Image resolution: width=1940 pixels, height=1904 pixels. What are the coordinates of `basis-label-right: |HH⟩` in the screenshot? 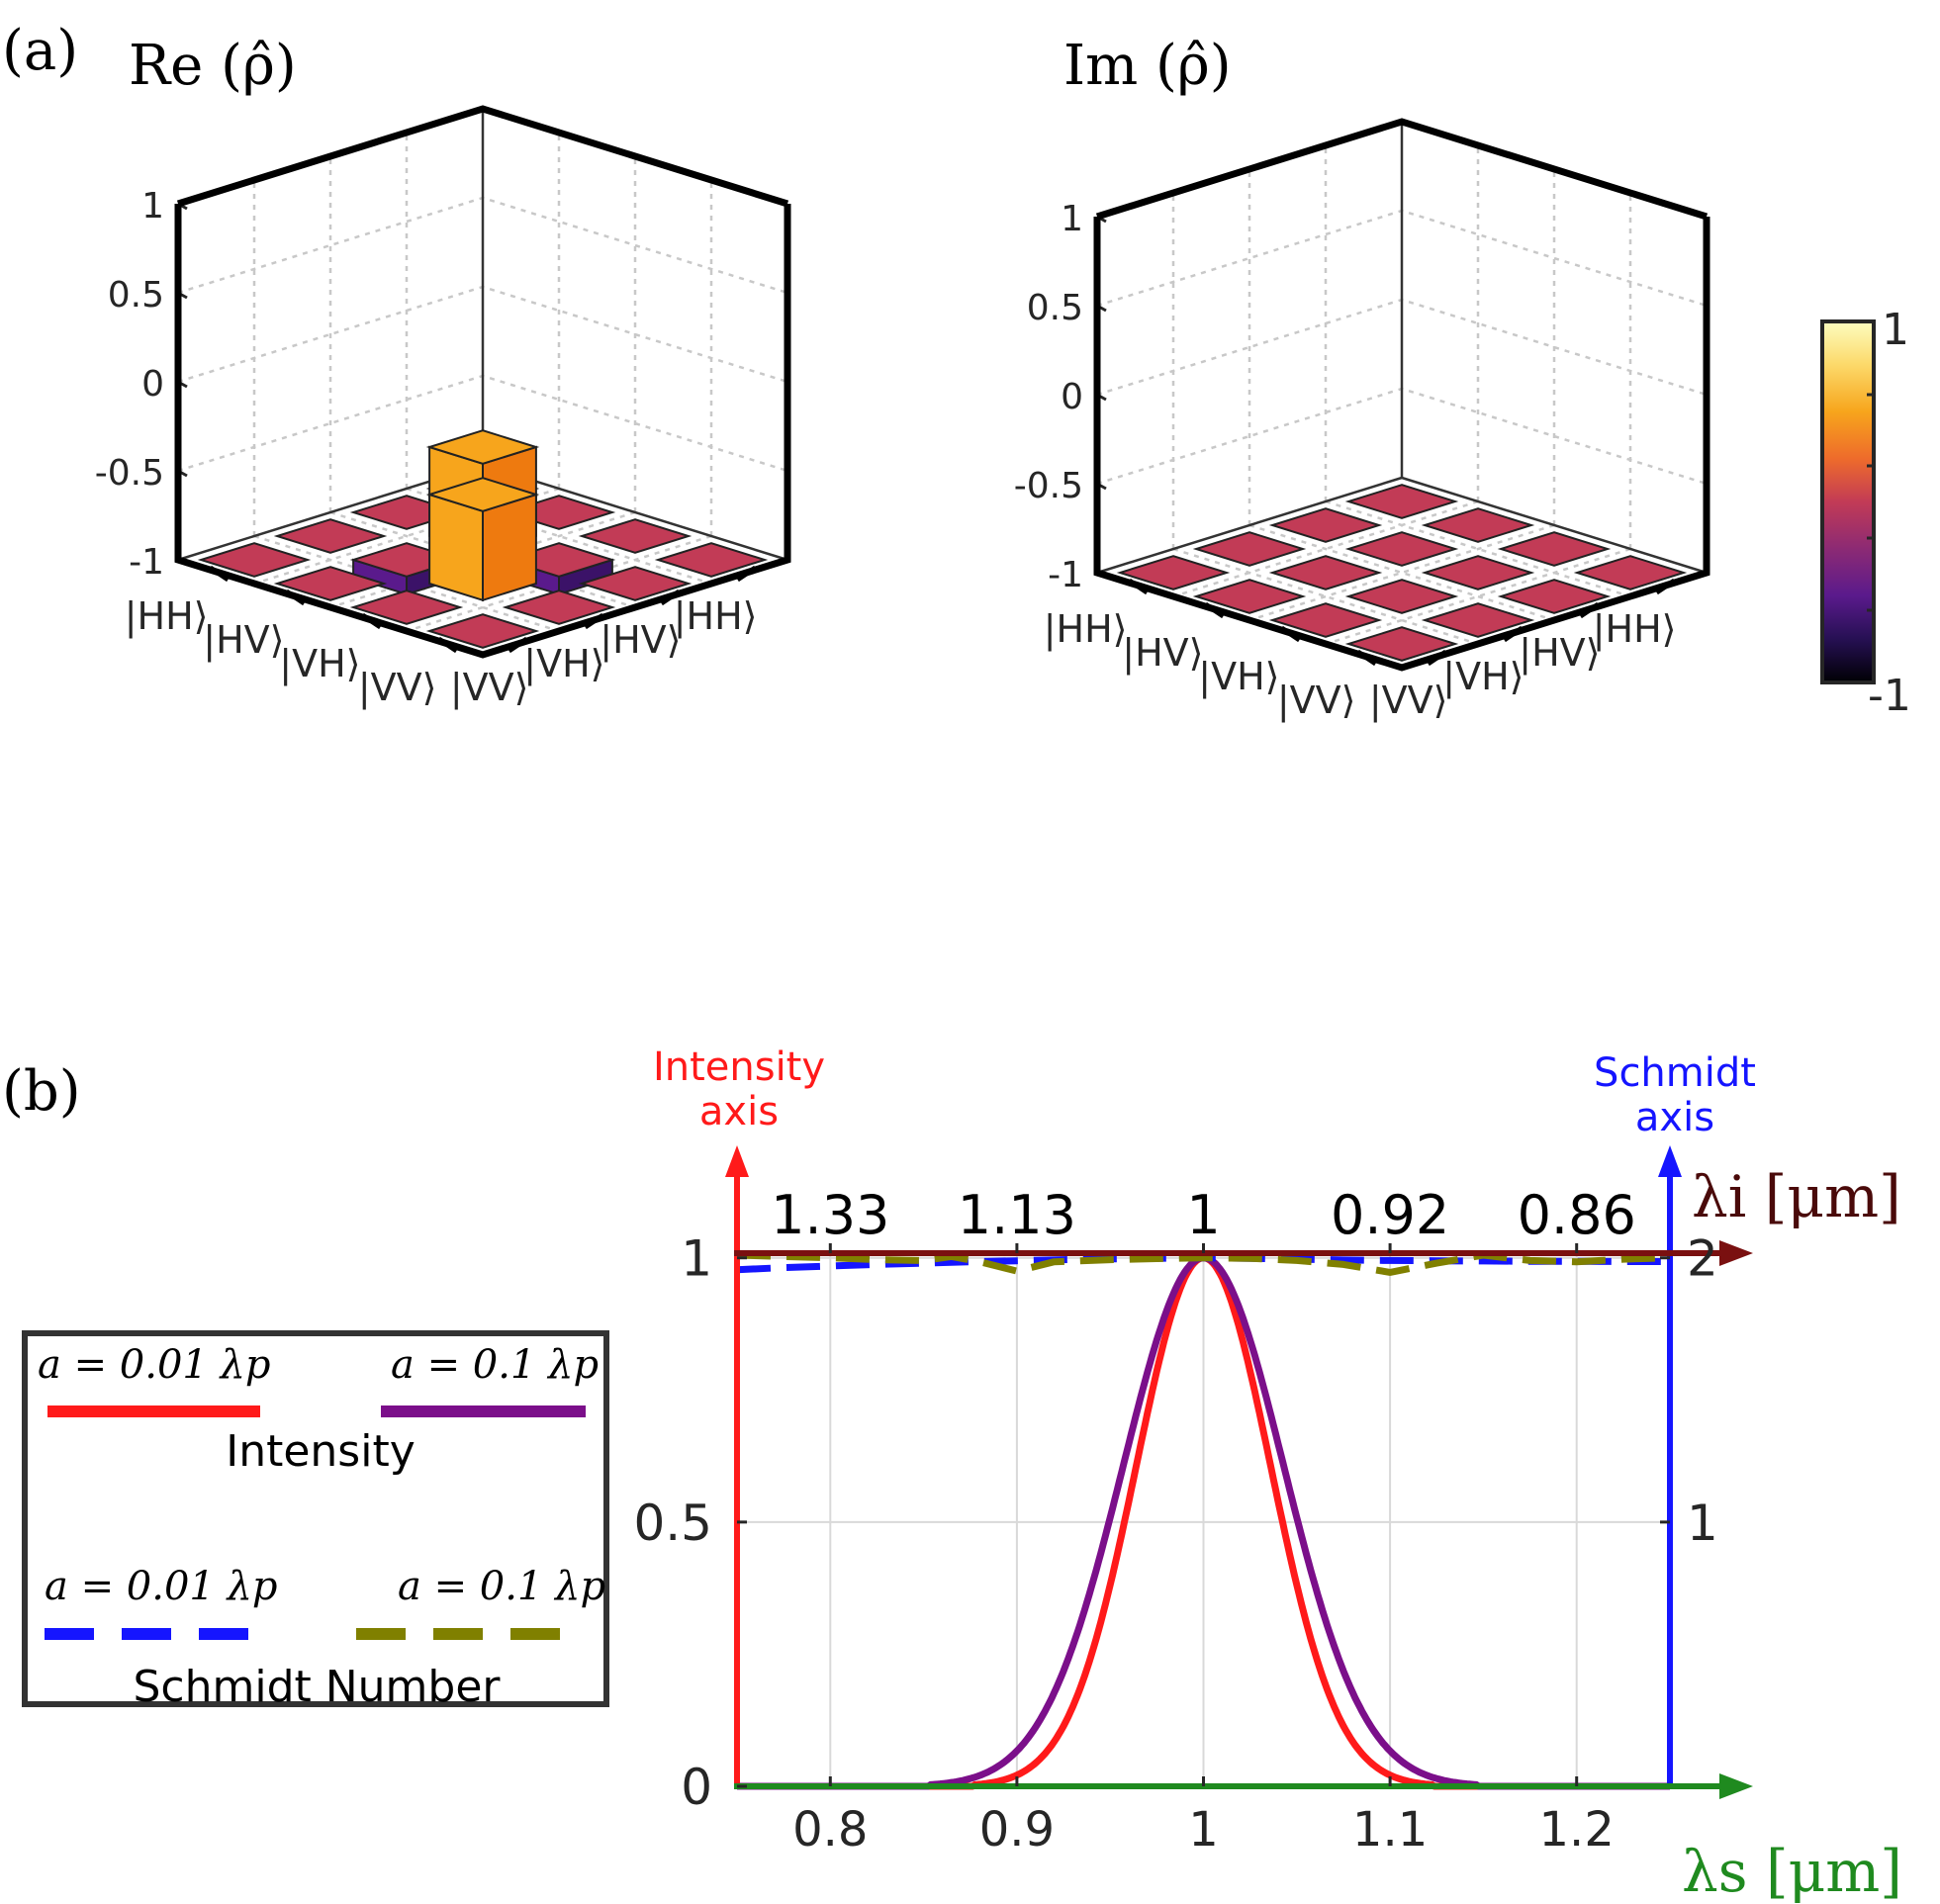 It's located at (1635, 629).